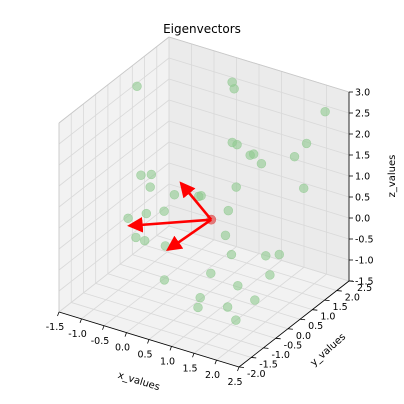 The height and width of the screenshot is (404, 404). Describe the element at coordinates (362, 114) in the screenshot. I see `z-tick-label: 2.5` at that location.